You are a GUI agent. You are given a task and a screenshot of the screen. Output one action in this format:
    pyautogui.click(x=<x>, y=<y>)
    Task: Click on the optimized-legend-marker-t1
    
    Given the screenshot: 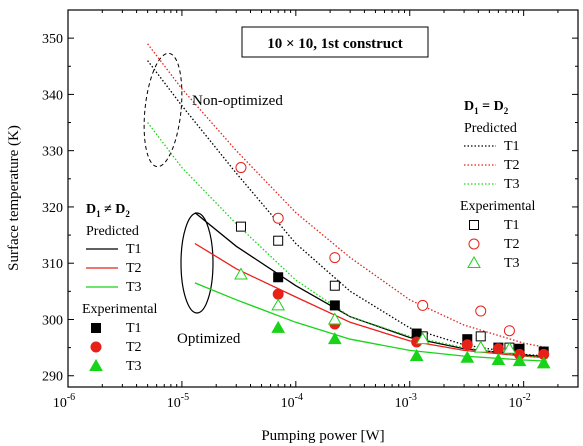 What is the action you would take?
    pyautogui.click(x=96, y=328)
    